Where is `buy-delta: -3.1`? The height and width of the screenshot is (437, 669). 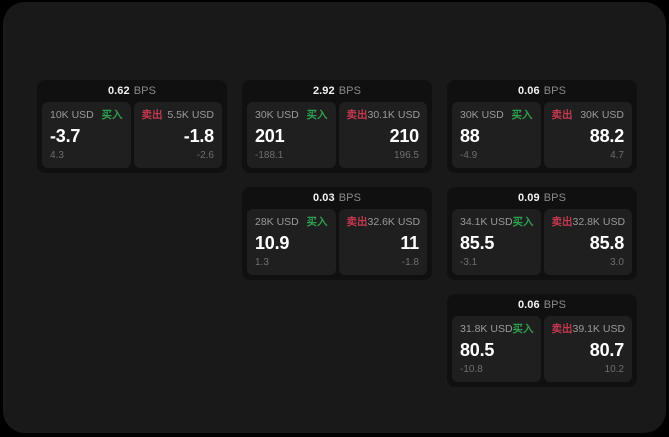 buy-delta: -3.1 is located at coordinates (469, 262).